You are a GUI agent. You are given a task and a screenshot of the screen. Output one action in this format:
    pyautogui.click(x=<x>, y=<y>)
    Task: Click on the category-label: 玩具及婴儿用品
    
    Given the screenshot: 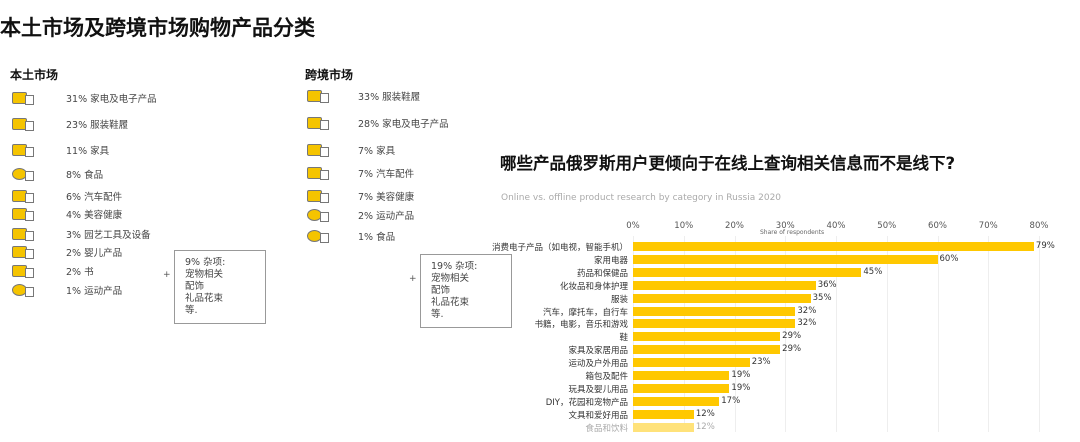 What is the action you would take?
    pyautogui.click(x=598, y=389)
    